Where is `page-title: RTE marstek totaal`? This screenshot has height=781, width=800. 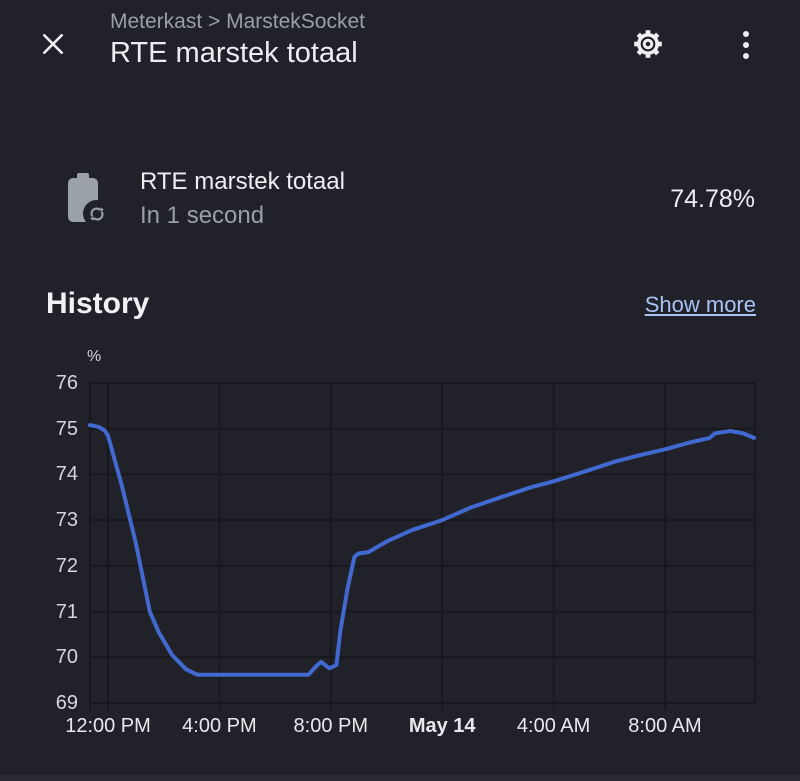 page-title: RTE marstek totaal is located at coordinates (234, 53).